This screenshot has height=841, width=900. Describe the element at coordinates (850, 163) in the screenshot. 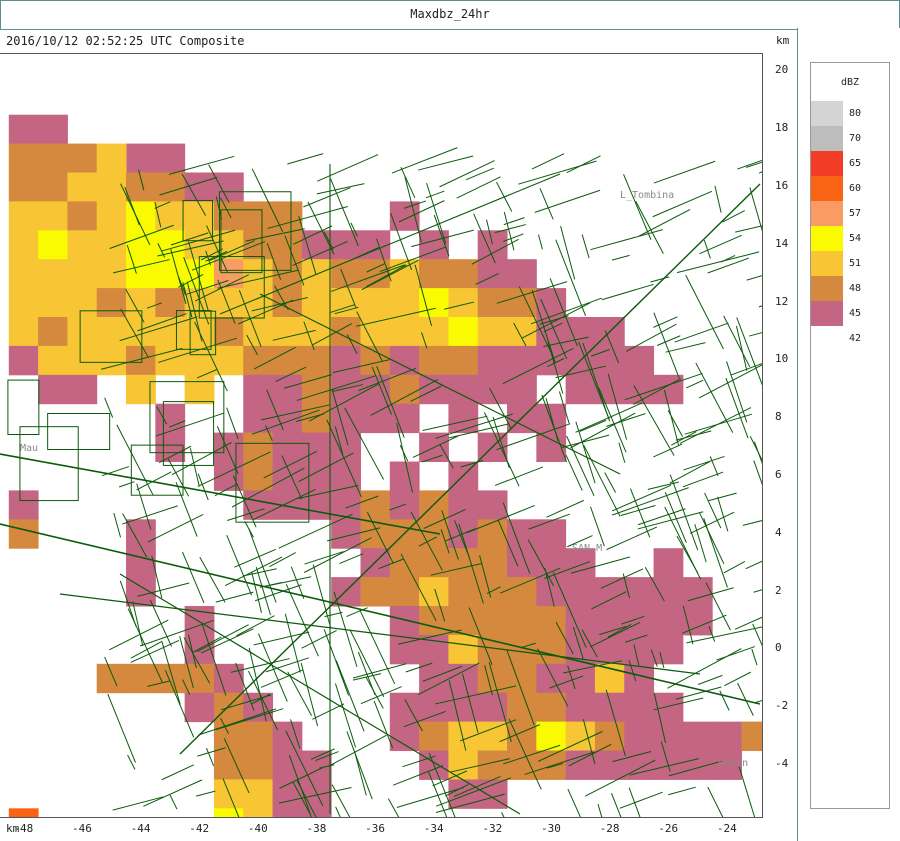

I see `legend-entry: 65` at that location.